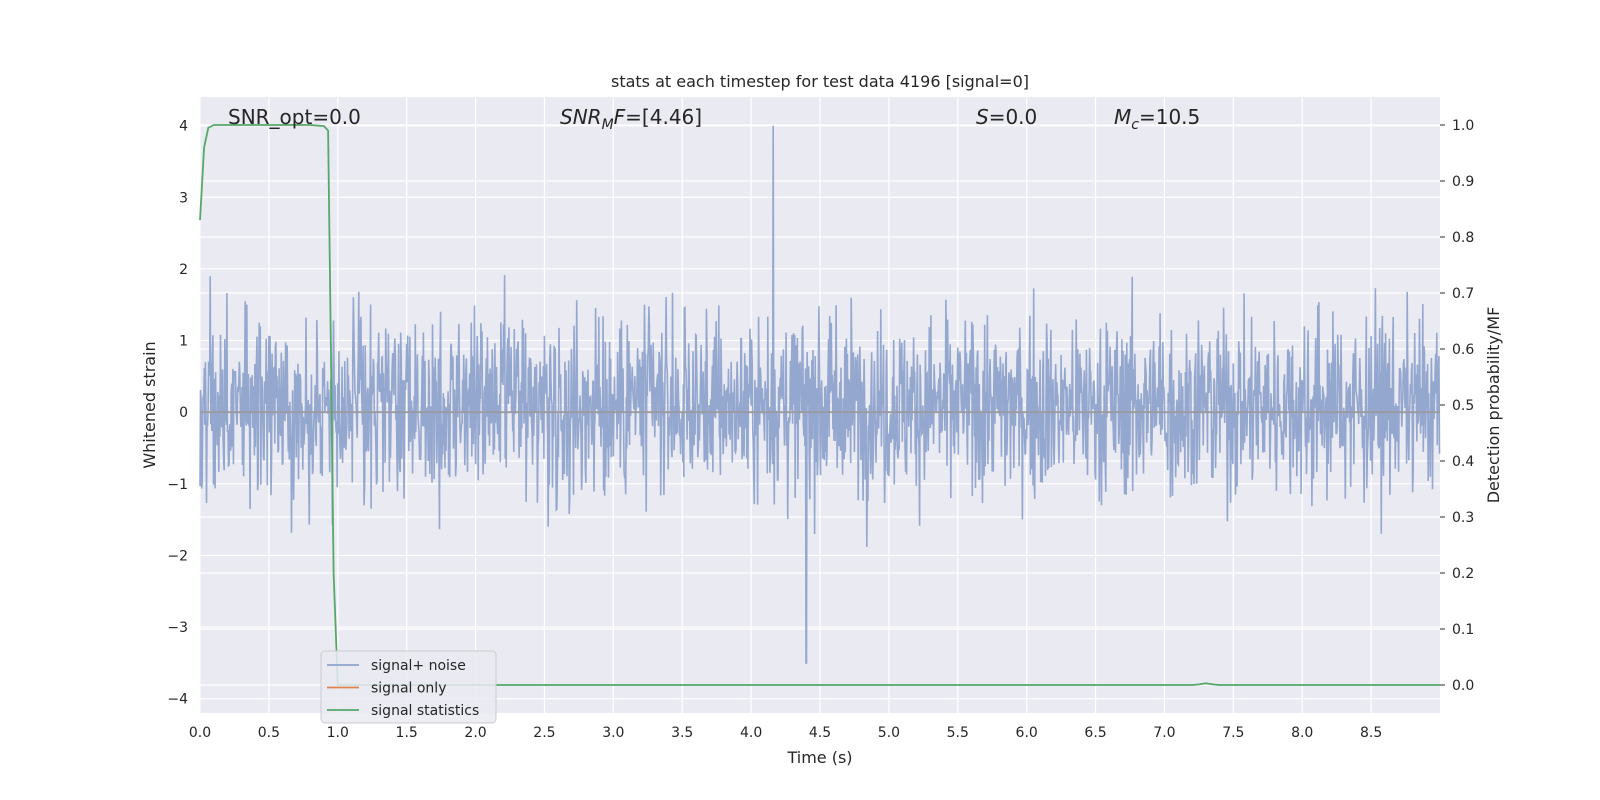  Describe the element at coordinates (620, 117) in the screenshot. I see `snr-mf-rest-f: F` at that location.